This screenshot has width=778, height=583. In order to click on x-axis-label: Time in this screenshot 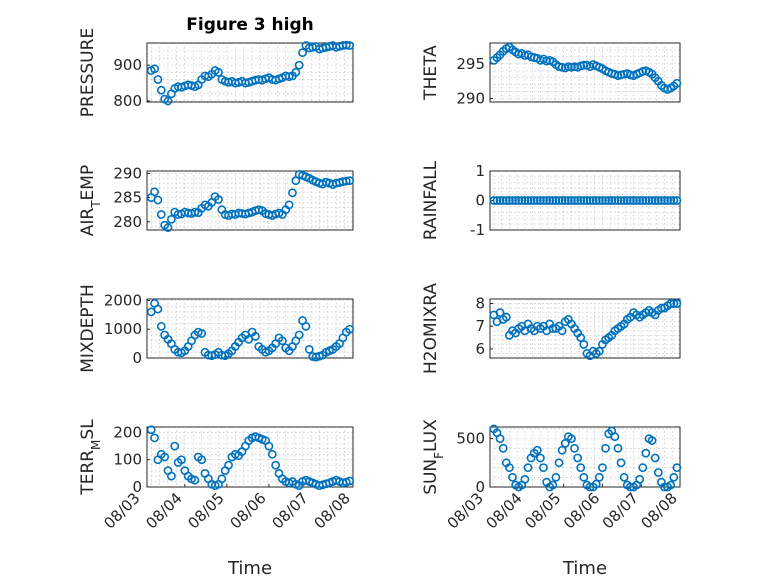, I will do `click(584, 568)`.